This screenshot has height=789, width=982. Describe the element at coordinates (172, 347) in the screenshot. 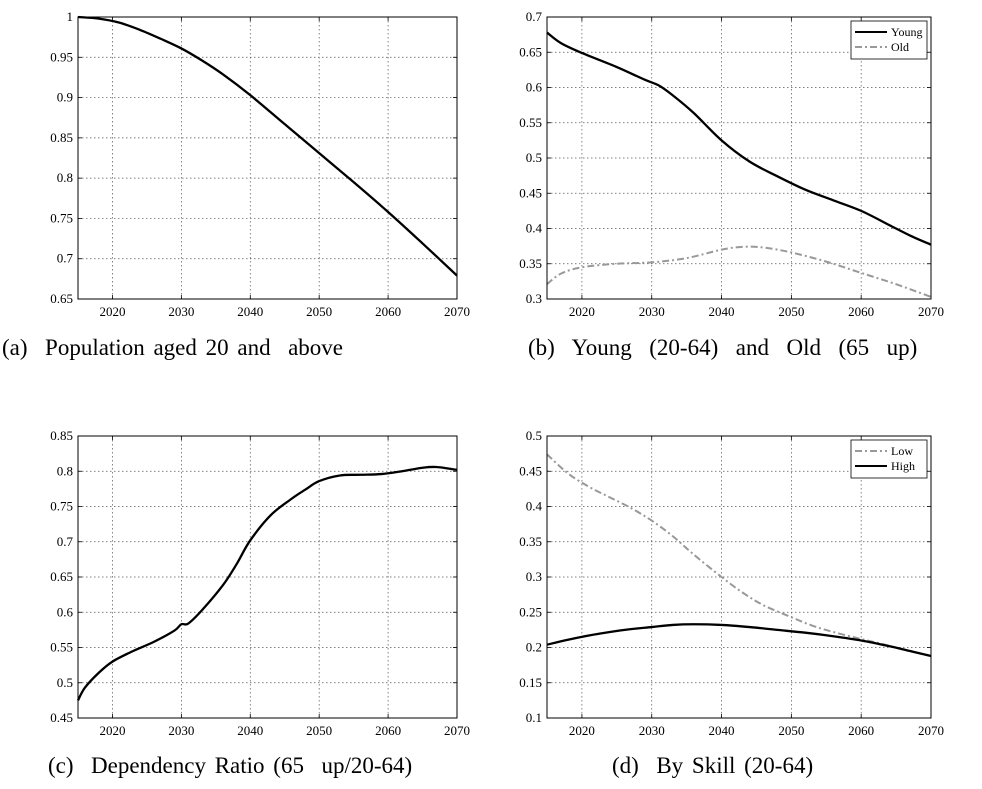

I see `caption-a: (a) Population aged 20 and above` at that location.